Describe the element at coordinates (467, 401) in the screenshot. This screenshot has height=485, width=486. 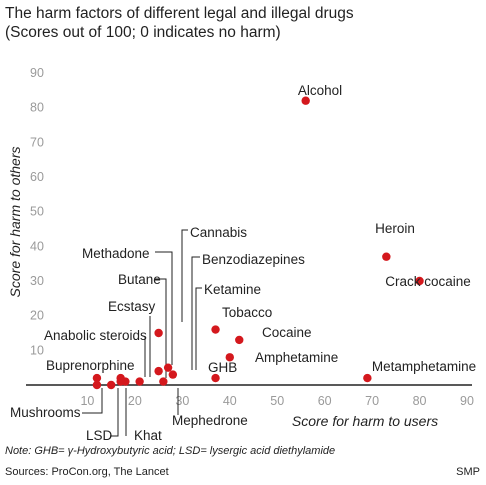
I see `x-tick-label: 90` at that location.